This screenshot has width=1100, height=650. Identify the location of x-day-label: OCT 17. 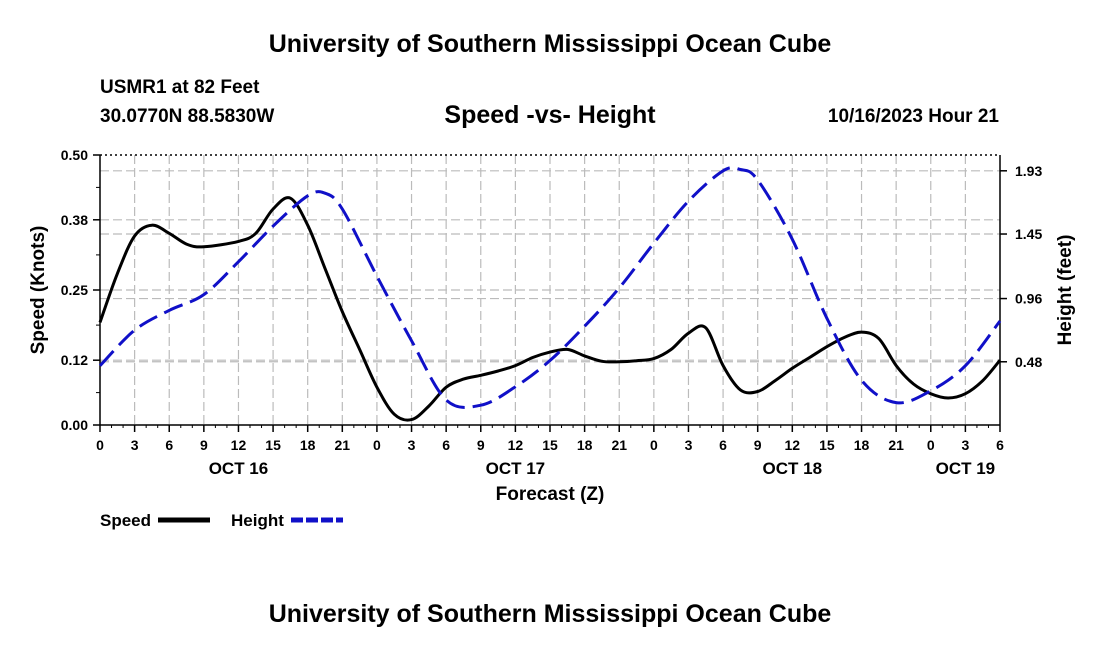
(516, 468).